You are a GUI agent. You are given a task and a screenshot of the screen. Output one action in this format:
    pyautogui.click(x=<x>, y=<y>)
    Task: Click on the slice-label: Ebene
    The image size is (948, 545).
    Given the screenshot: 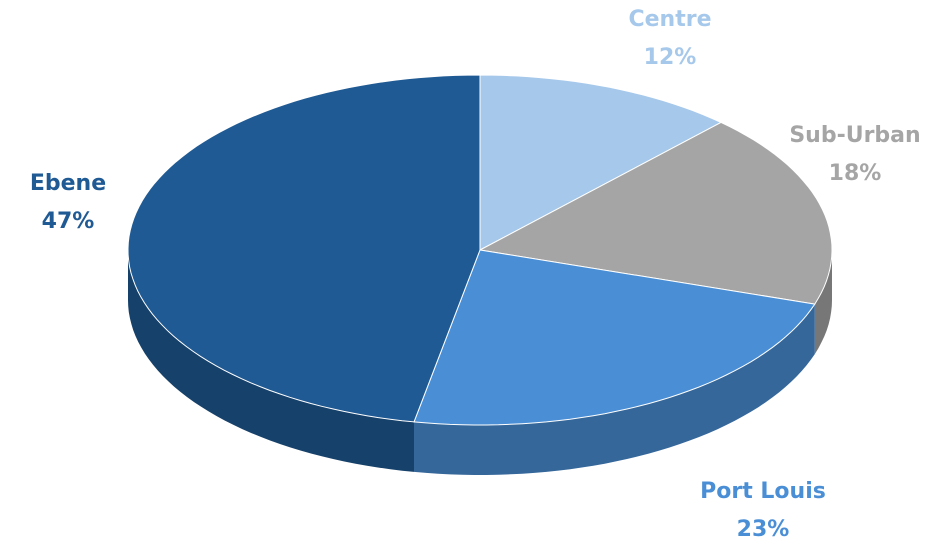 What is the action you would take?
    pyautogui.click(x=68, y=183)
    